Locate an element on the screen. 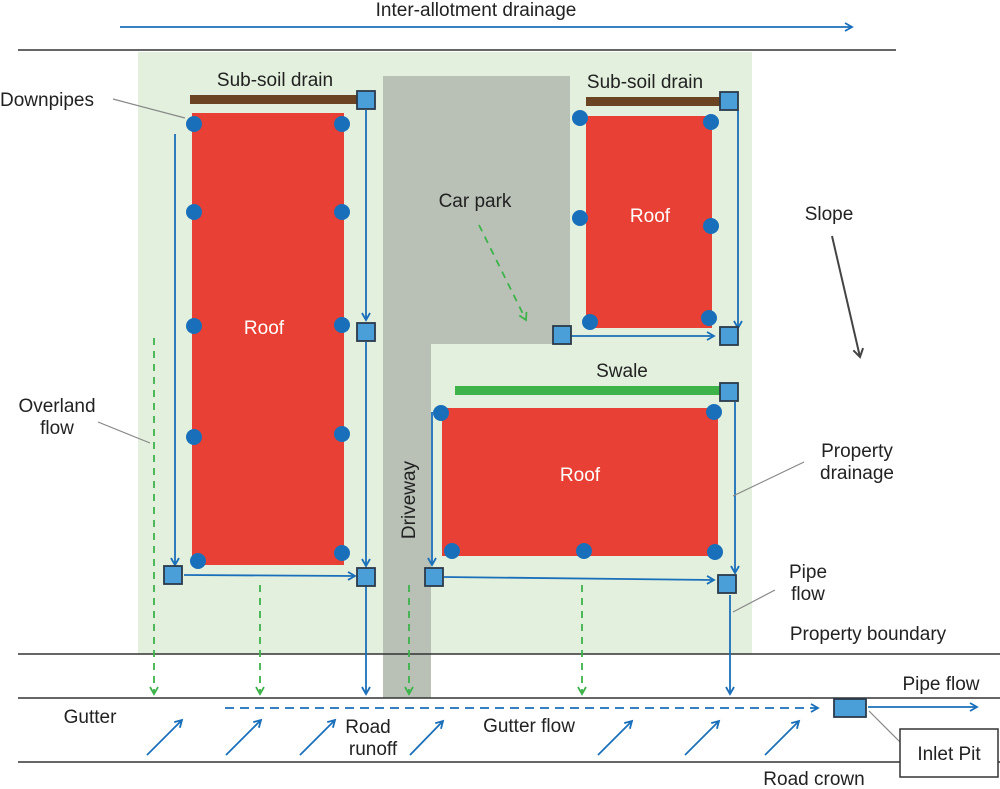 This screenshot has width=1000, height=789. property-drainage-label-2: drainage is located at coordinates (857, 473).